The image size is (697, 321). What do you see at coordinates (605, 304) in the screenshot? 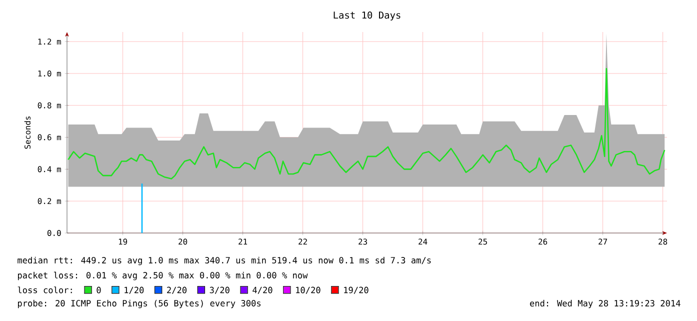
I see `text: end: Wed May 28 13:19:23 2014` at bounding box center [605, 304].